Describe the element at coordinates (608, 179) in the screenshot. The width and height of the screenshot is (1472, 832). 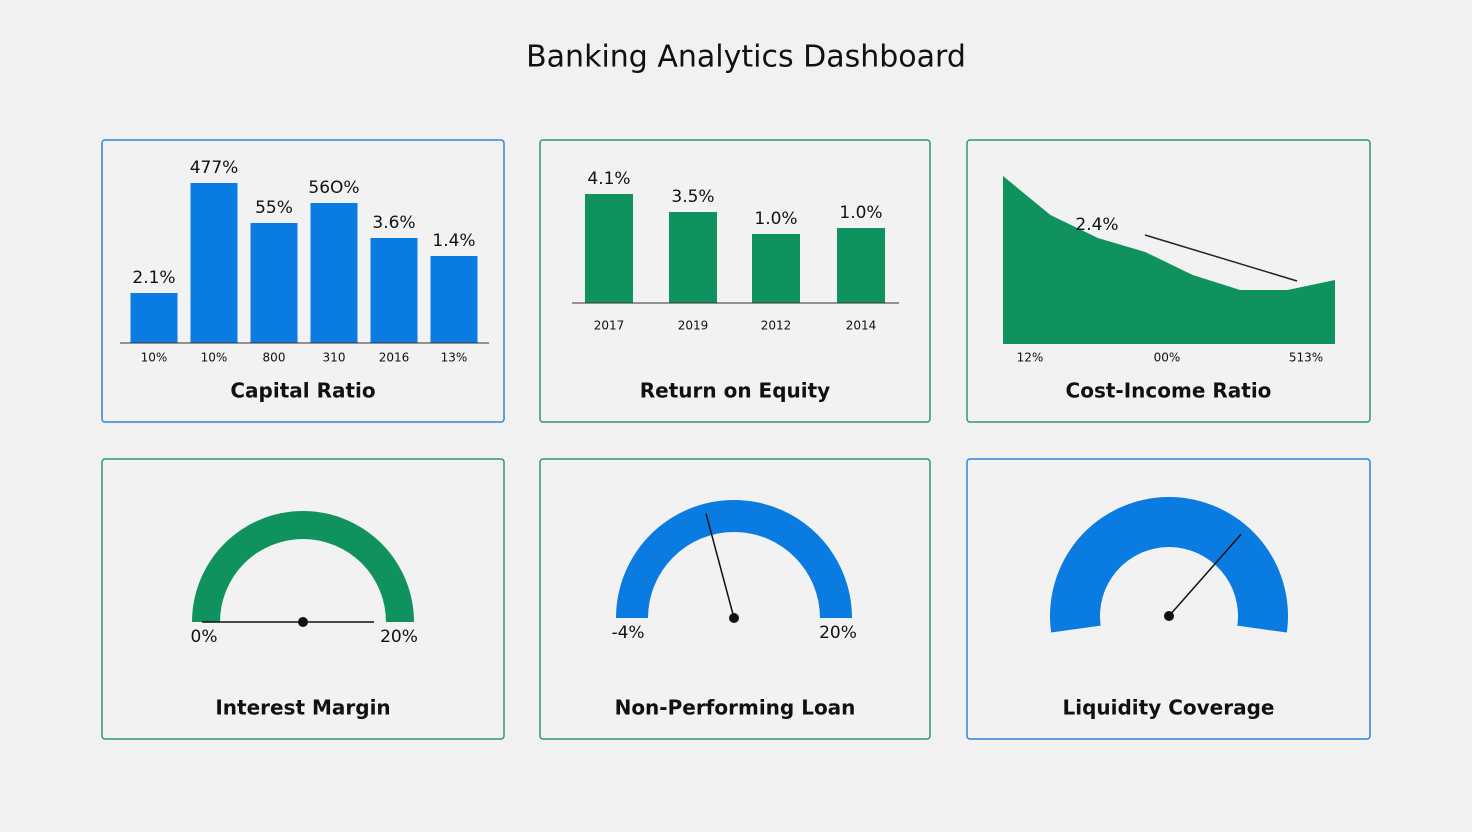
I see `value-label: 4.1%` at that location.